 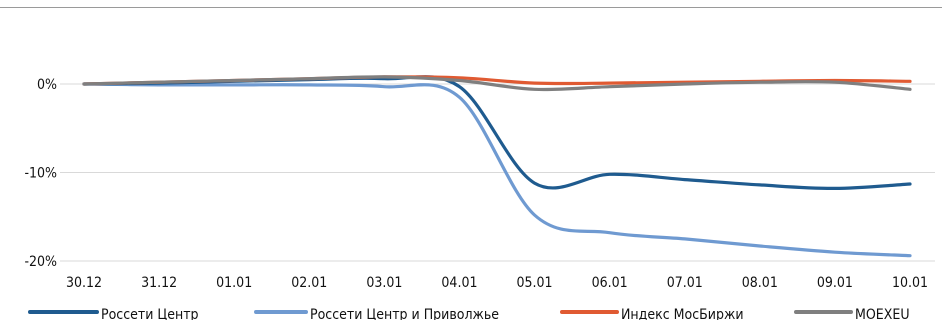 I want to click on x-tick-label: 10.01, so click(x=910, y=283).